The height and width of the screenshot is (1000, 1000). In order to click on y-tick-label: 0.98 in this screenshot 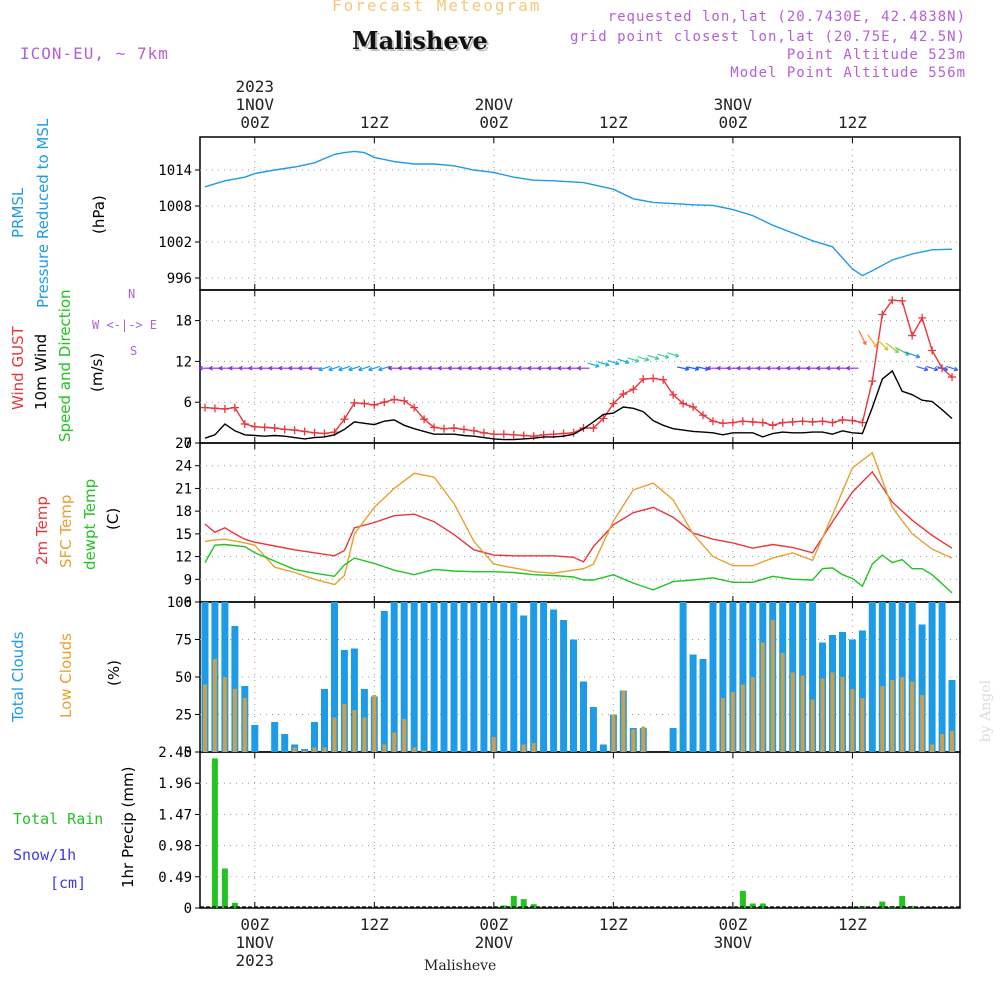, I will do `click(175, 847)`.